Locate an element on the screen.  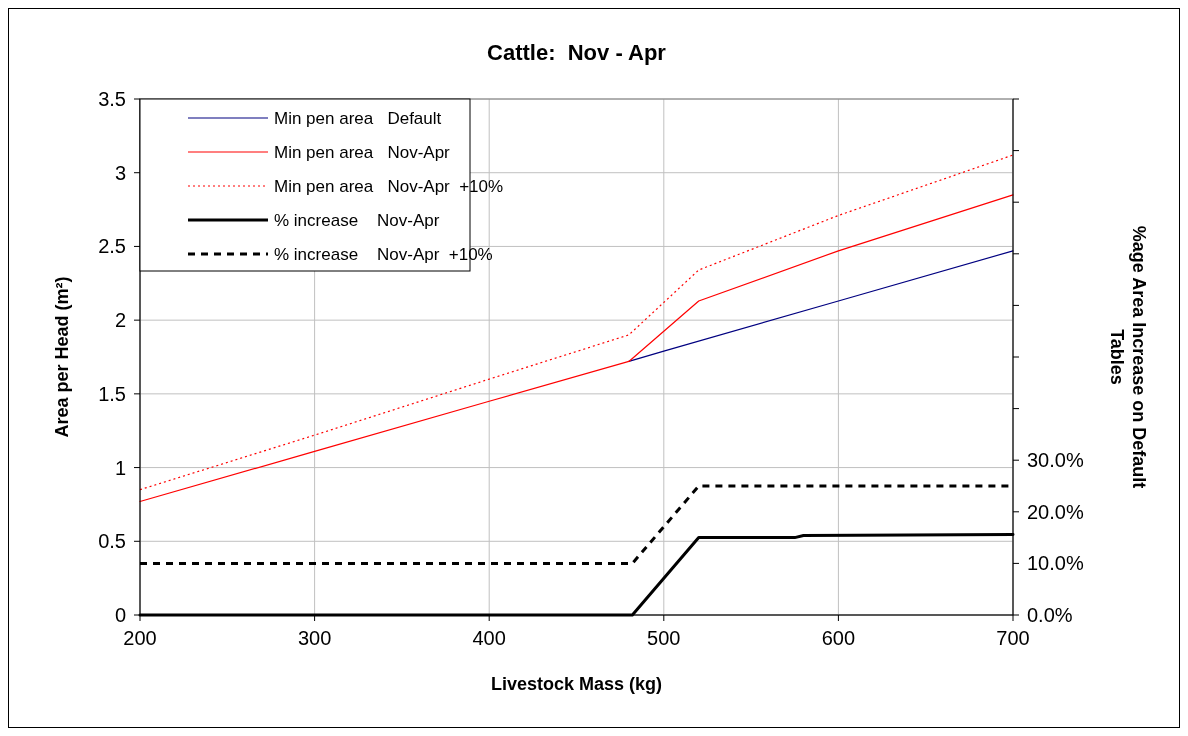
y-tick-label: 1.5 is located at coordinates (112, 393).